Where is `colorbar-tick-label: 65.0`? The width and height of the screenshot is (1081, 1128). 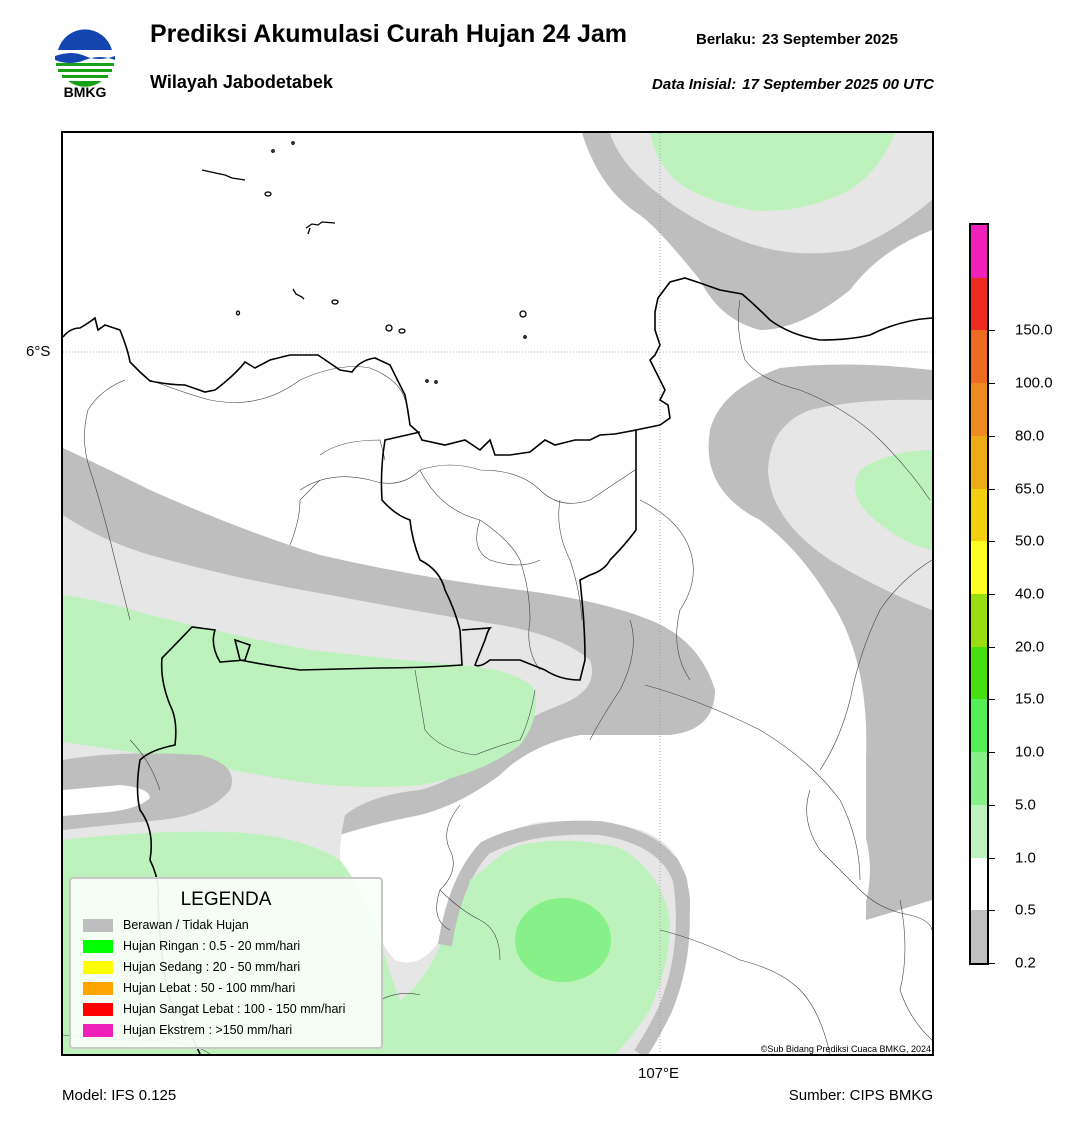 colorbar-tick-label: 65.0 is located at coordinates (1030, 489).